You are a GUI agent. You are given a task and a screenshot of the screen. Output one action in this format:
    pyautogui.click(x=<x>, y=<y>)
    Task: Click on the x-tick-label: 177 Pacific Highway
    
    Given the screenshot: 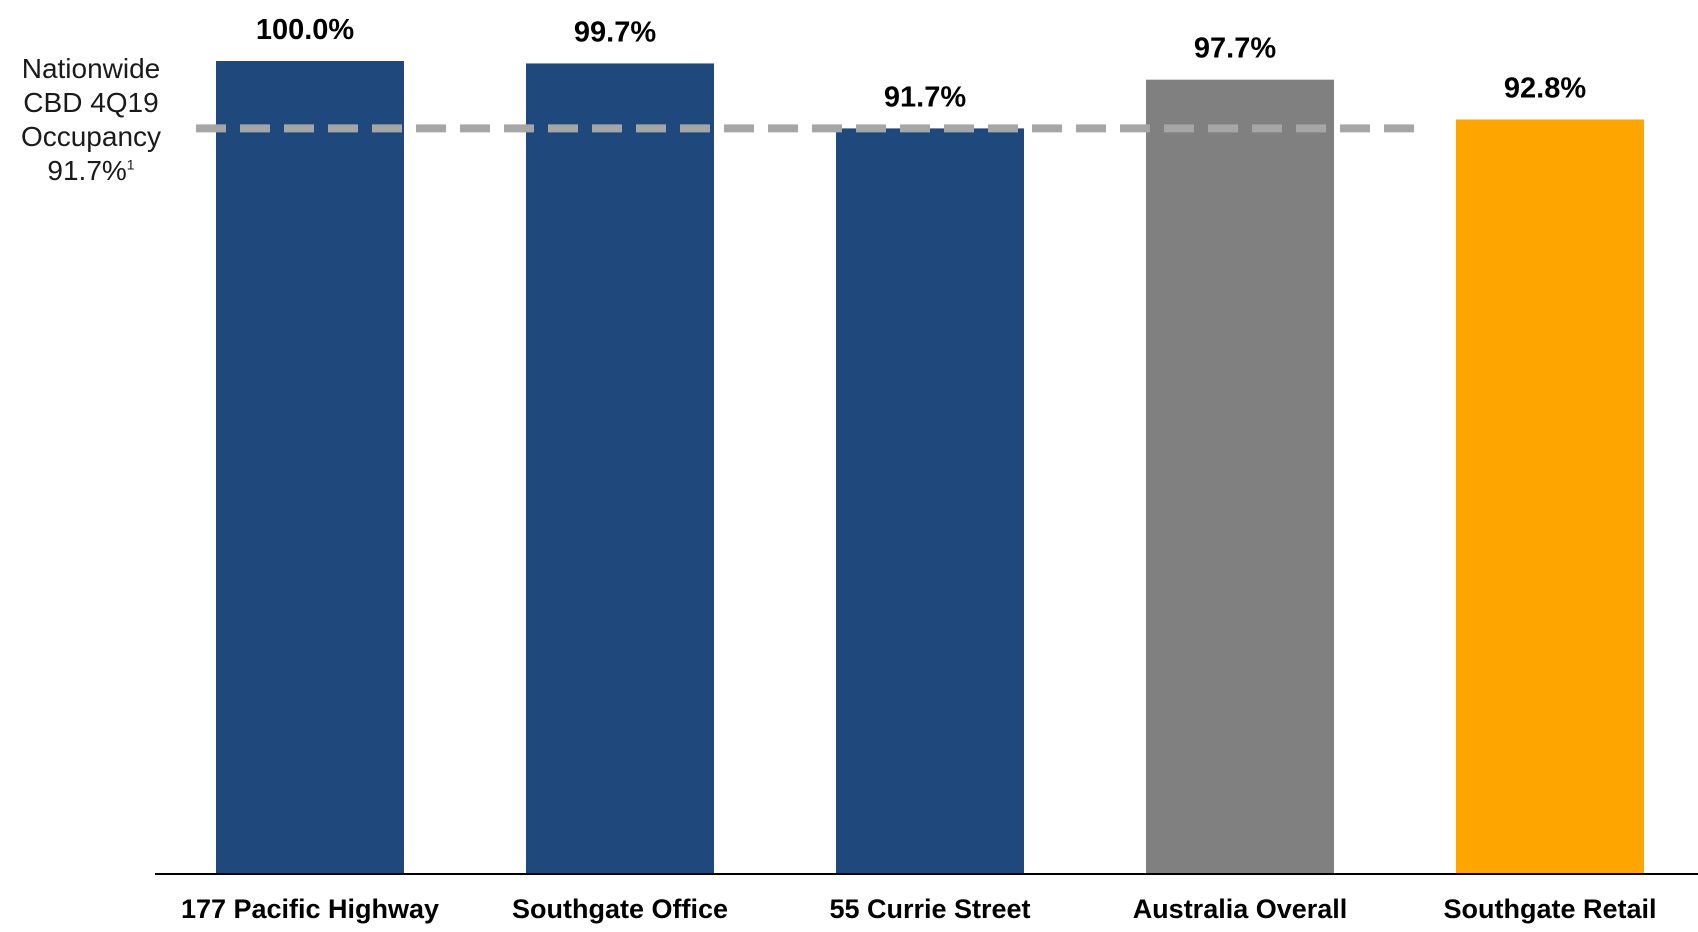 What is the action you would take?
    pyautogui.click(x=310, y=909)
    